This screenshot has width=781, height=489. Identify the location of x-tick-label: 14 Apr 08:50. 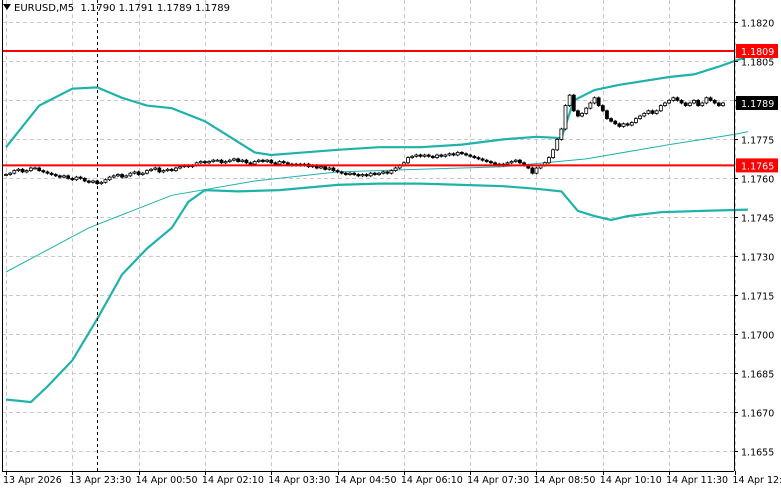
(564, 480).